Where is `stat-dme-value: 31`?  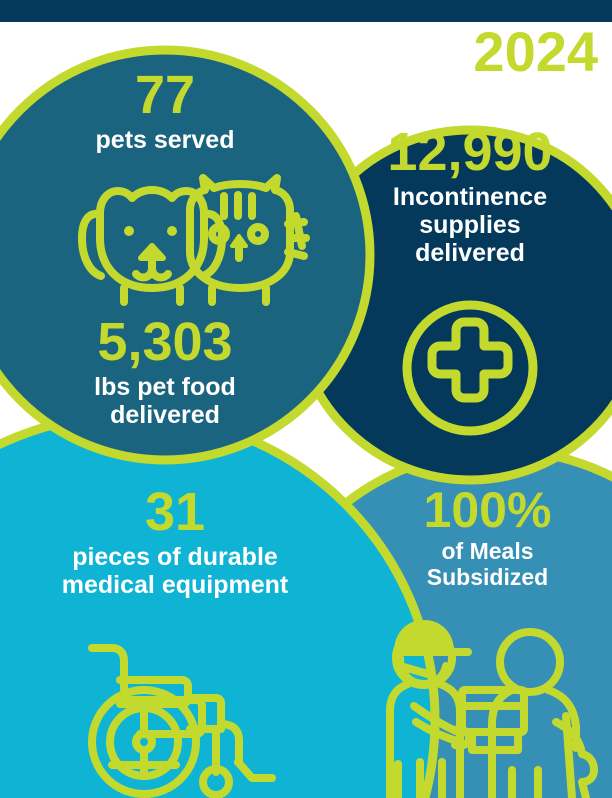
stat-dme-value: 31 is located at coordinates (175, 512).